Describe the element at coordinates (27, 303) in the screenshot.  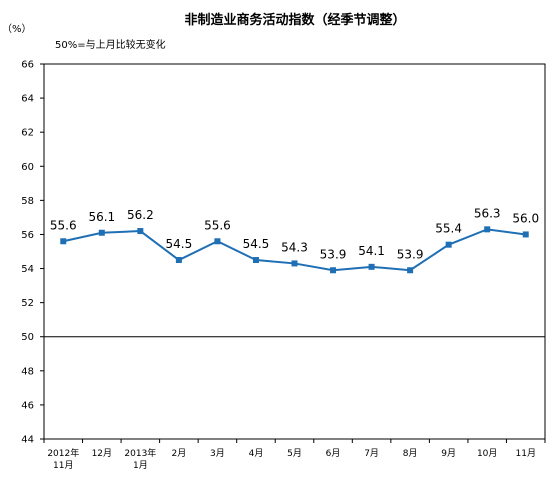
I see `y-tick-label: 52` at that location.